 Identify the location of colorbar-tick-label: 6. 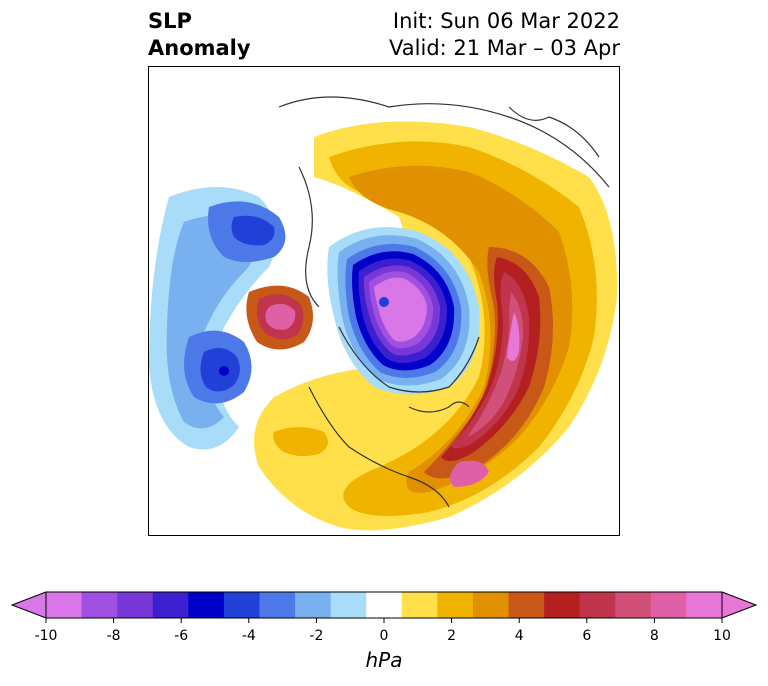
(587, 636).